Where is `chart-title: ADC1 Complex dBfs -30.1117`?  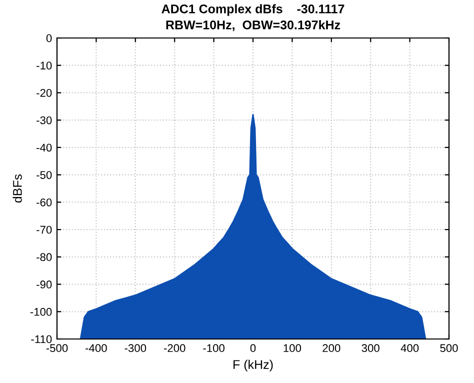
chart-title: ADC1 Complex dBfs -30.1117 is located at coordinates (253, 10).